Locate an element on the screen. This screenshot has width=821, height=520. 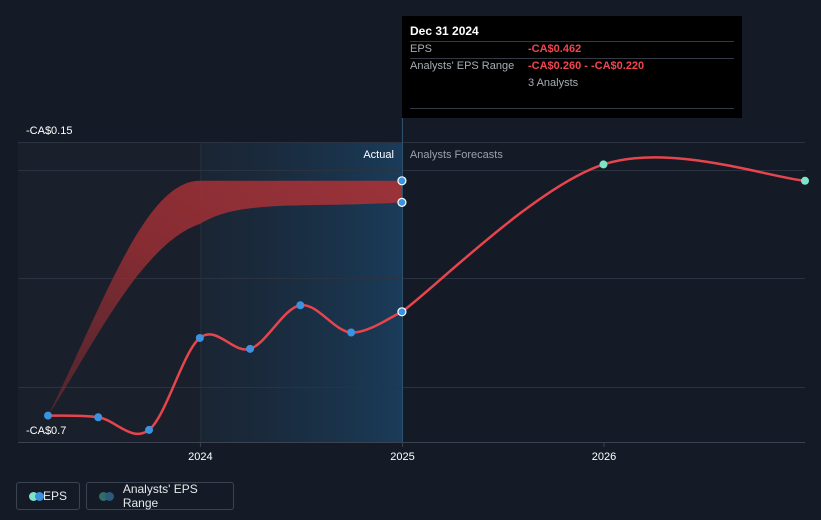
forecast-label: Analysts Forecasts is located at coordinates (456, 155).